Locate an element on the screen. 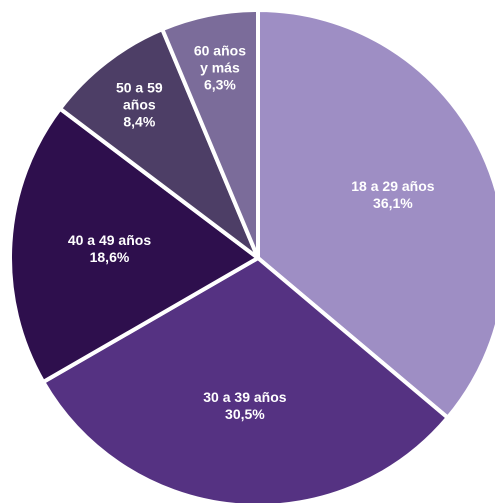  slice-label: 30 a 39 años 30,5% is located at coordinates (244, 406).